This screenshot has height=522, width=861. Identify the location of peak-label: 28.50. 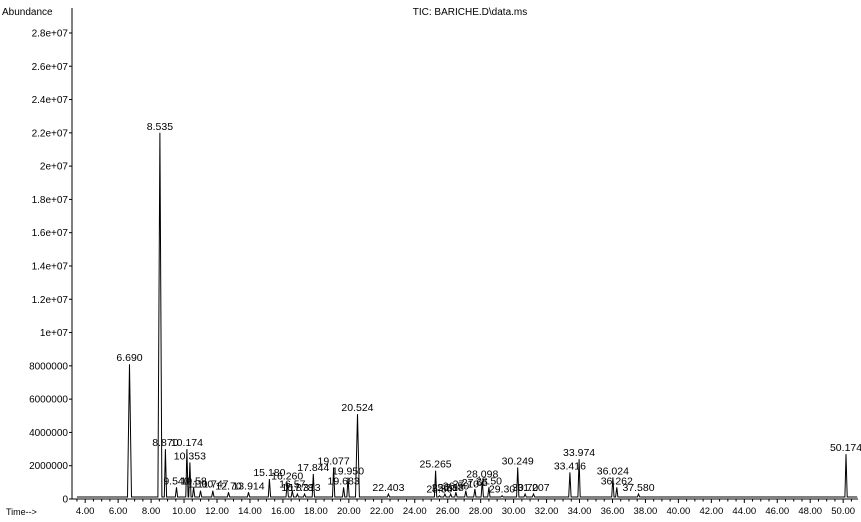
(489, 481).